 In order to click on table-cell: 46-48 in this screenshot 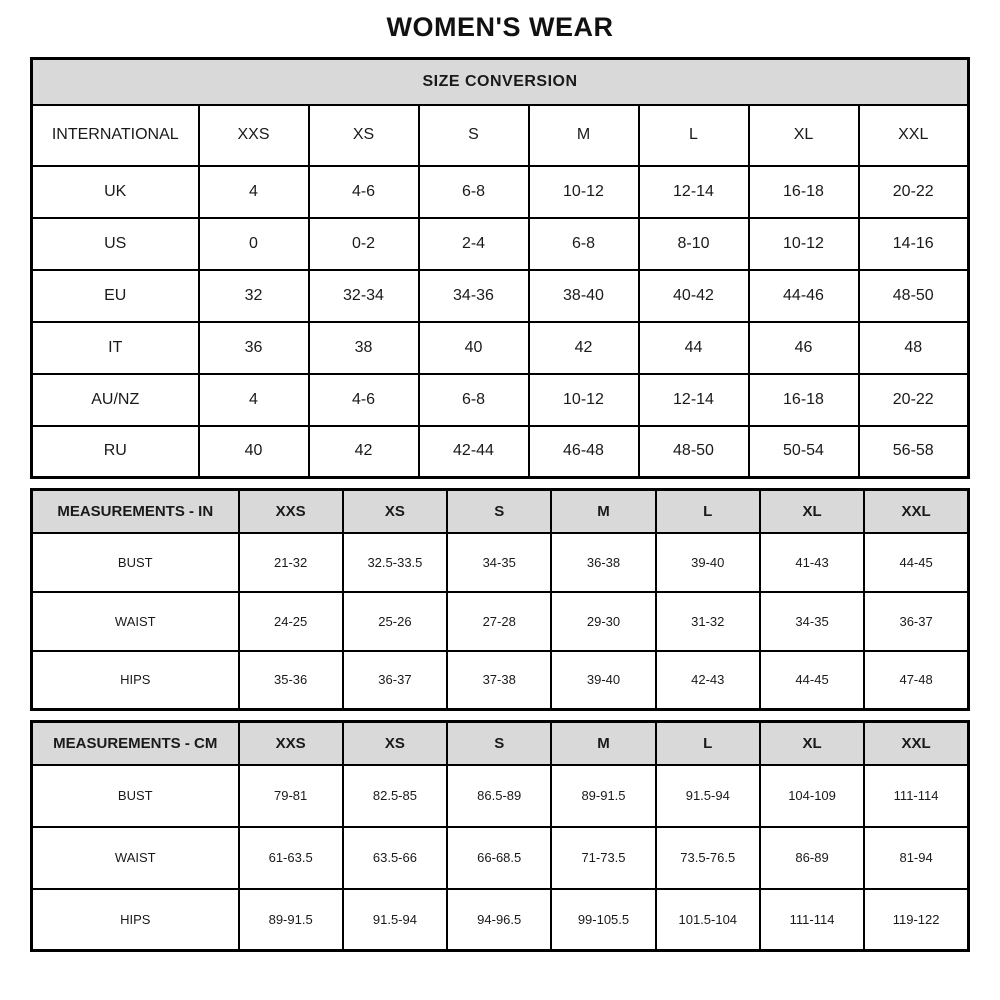, I will do `click(583, 451)`.